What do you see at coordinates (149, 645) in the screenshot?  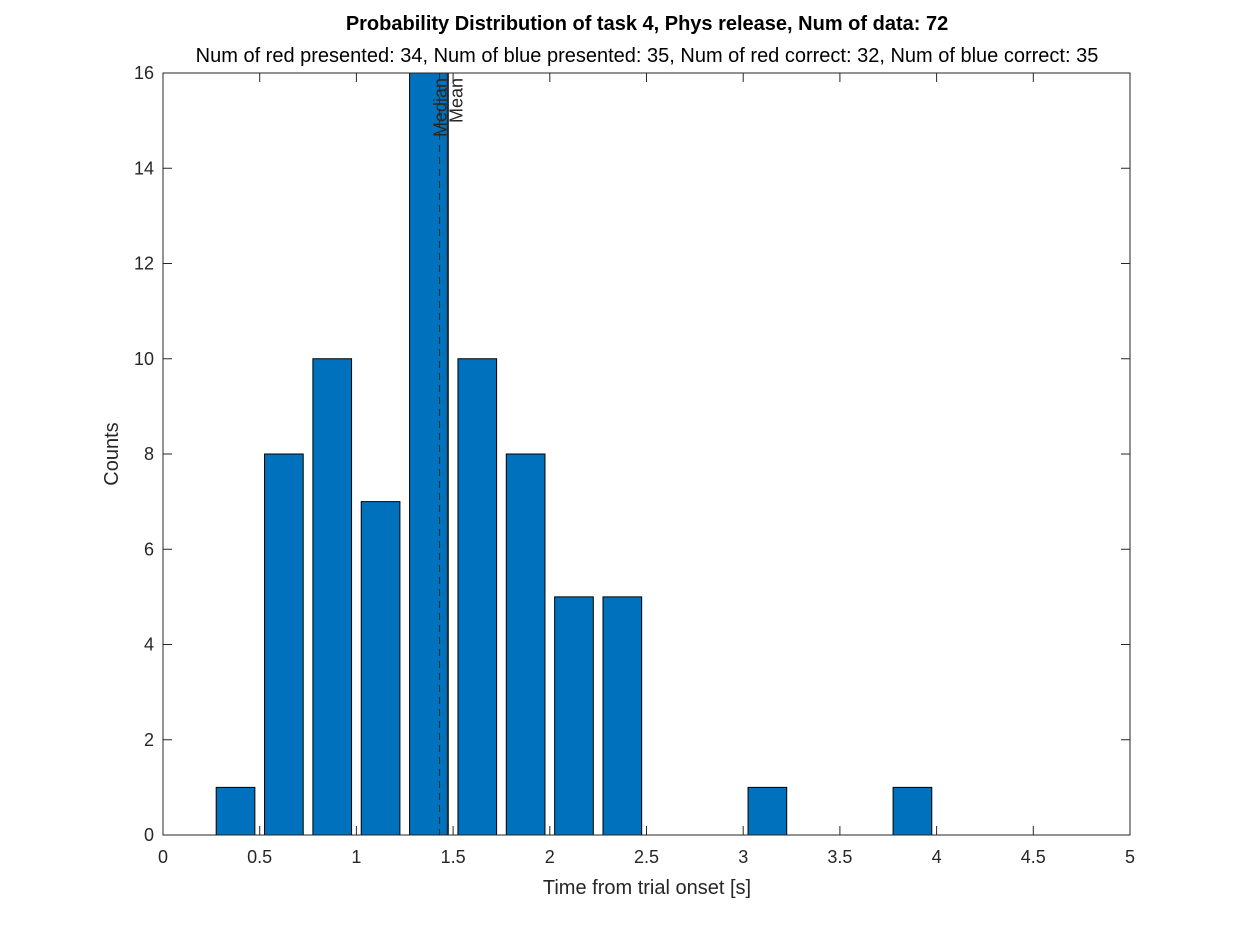 I see `y-tick-label: 4` at bounding box center [149, 645].